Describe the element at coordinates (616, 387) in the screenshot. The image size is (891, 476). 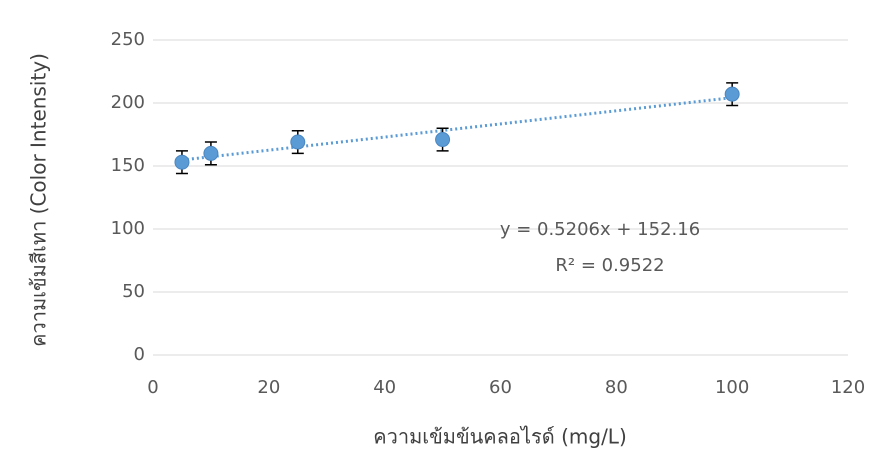
I see `x-tick-label: 80` at that location.